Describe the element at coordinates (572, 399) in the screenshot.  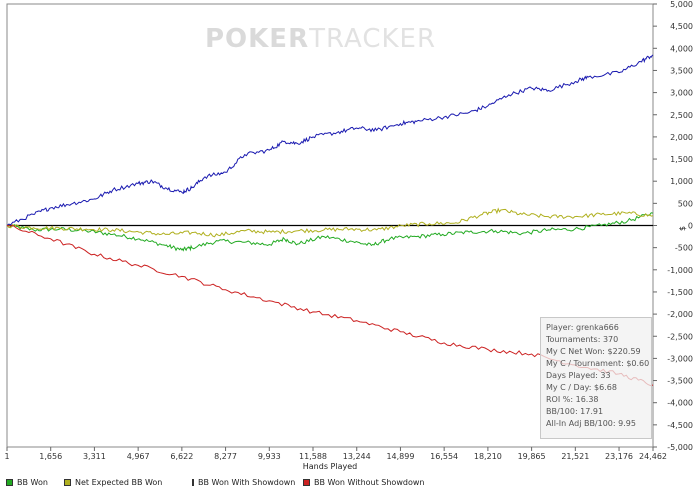
I see `stat-roi: ROI %: 16.38` at that location.